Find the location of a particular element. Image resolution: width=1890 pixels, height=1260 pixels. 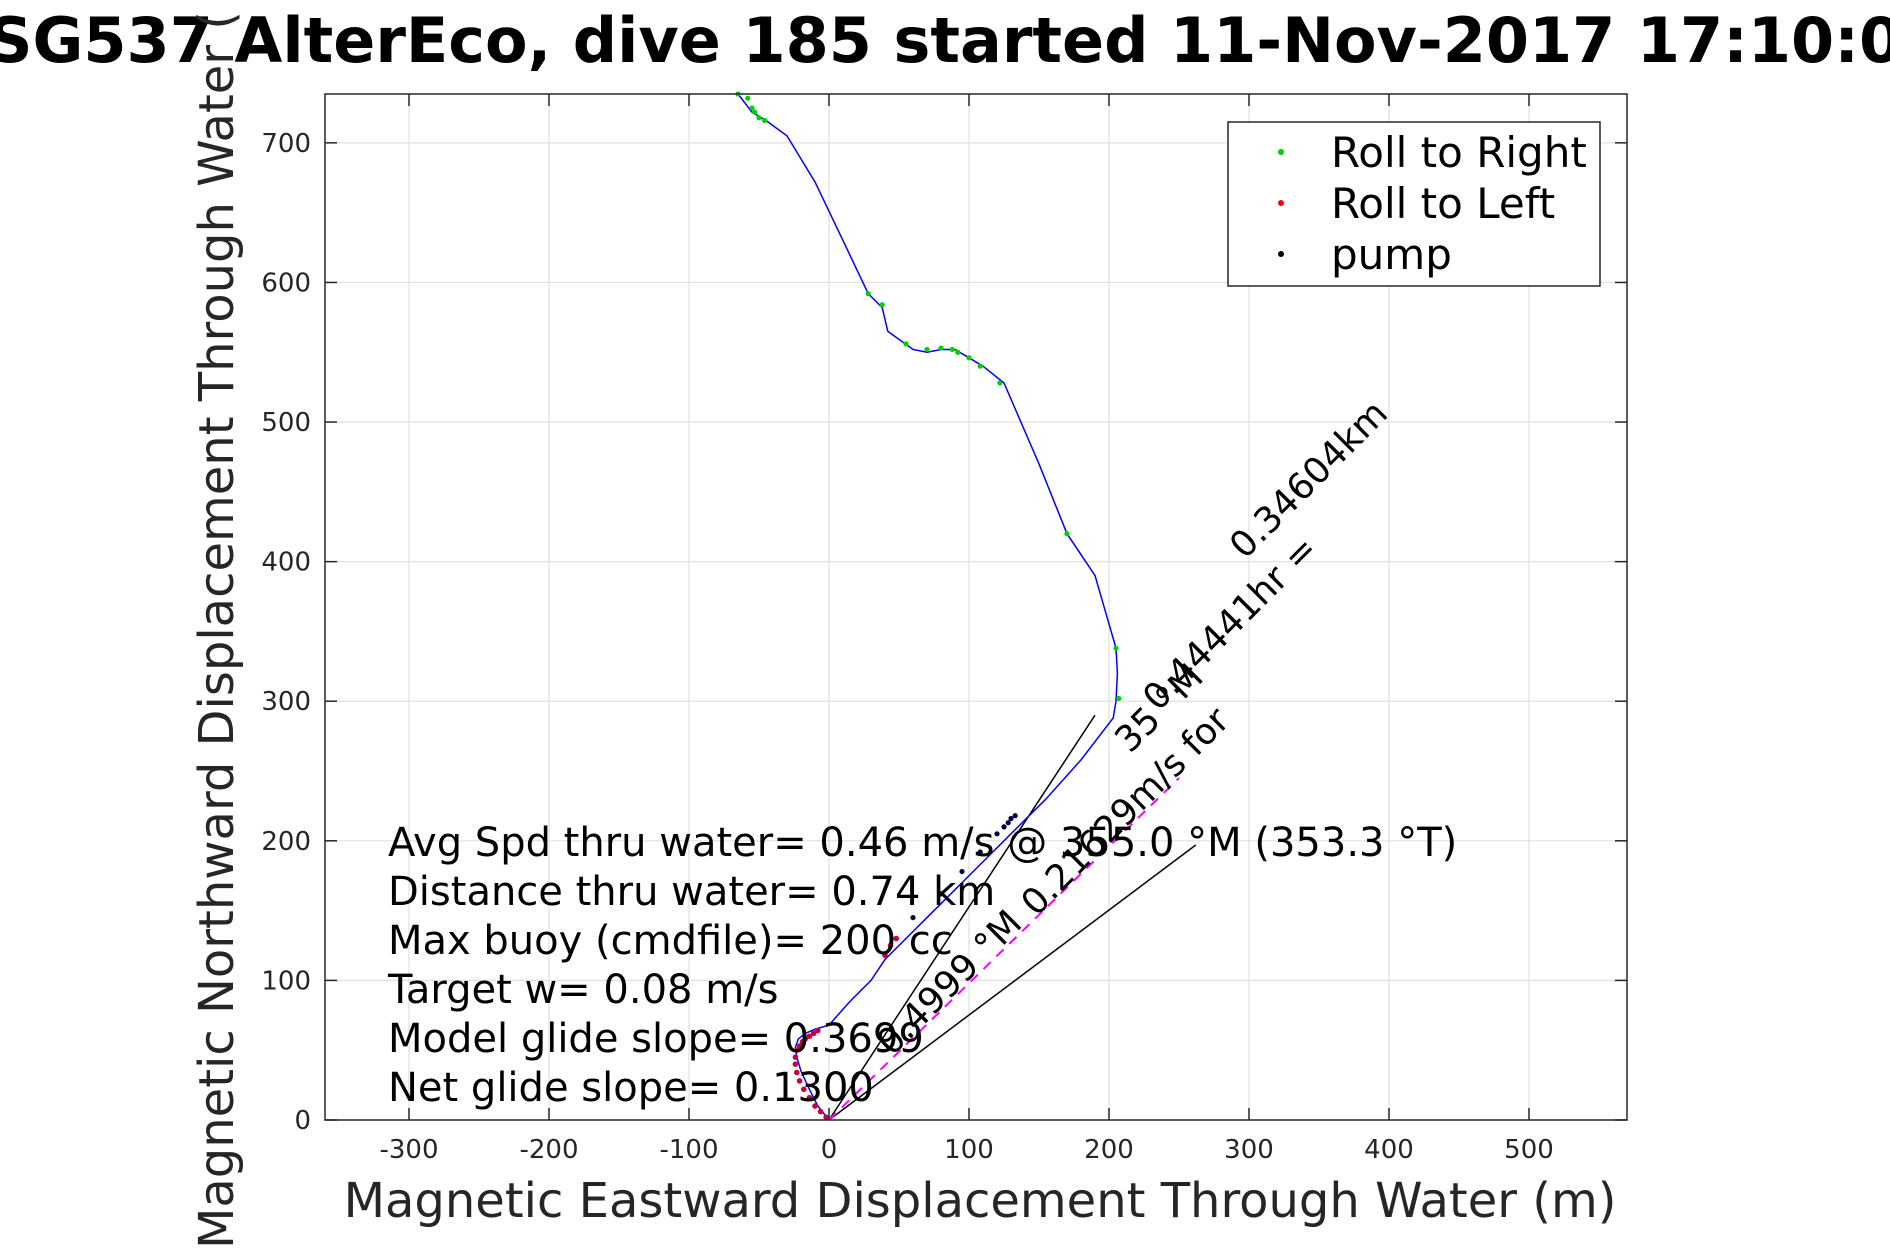

legend-label: pump is located at coordinates (1391, 254).